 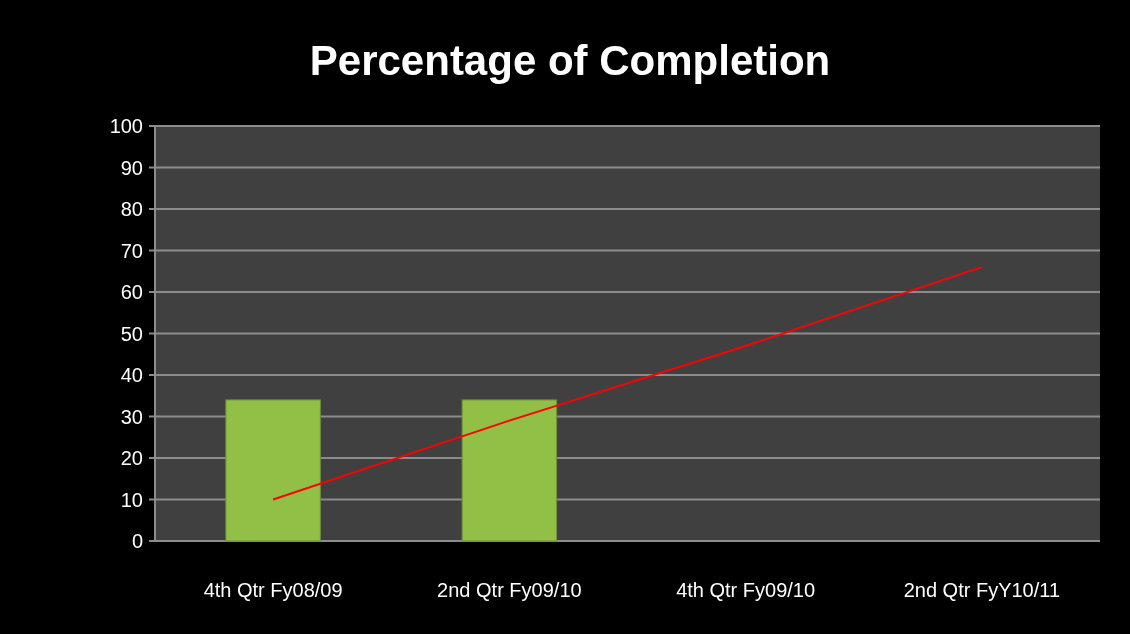 What do you see at coordinates (131, 250) in the screenshot?
I see `y-tick-label: 70` at bounding box center [131, 250].